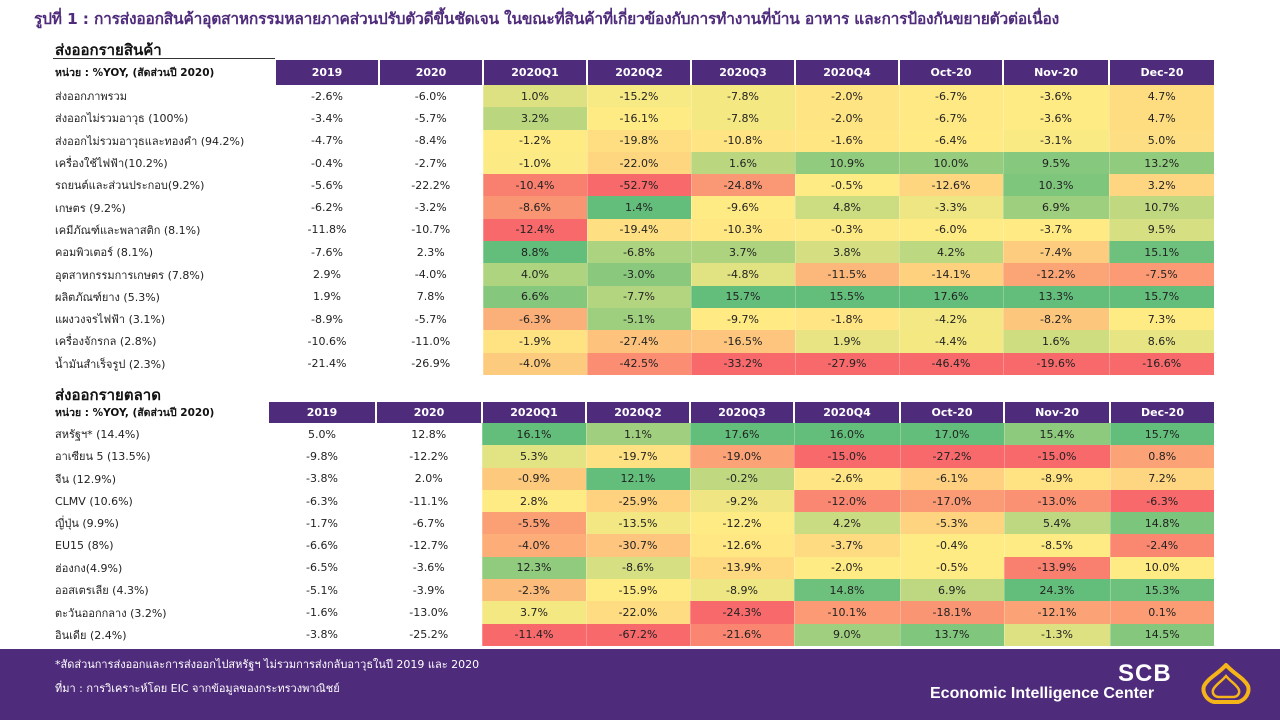 Image resolution: width=1280 pixels, height=720 pixels. What do you see at coordinates (1161, 523) in the screenshot?
I see `markets-cell: 14.8%` at bounding box center [1161, 523].